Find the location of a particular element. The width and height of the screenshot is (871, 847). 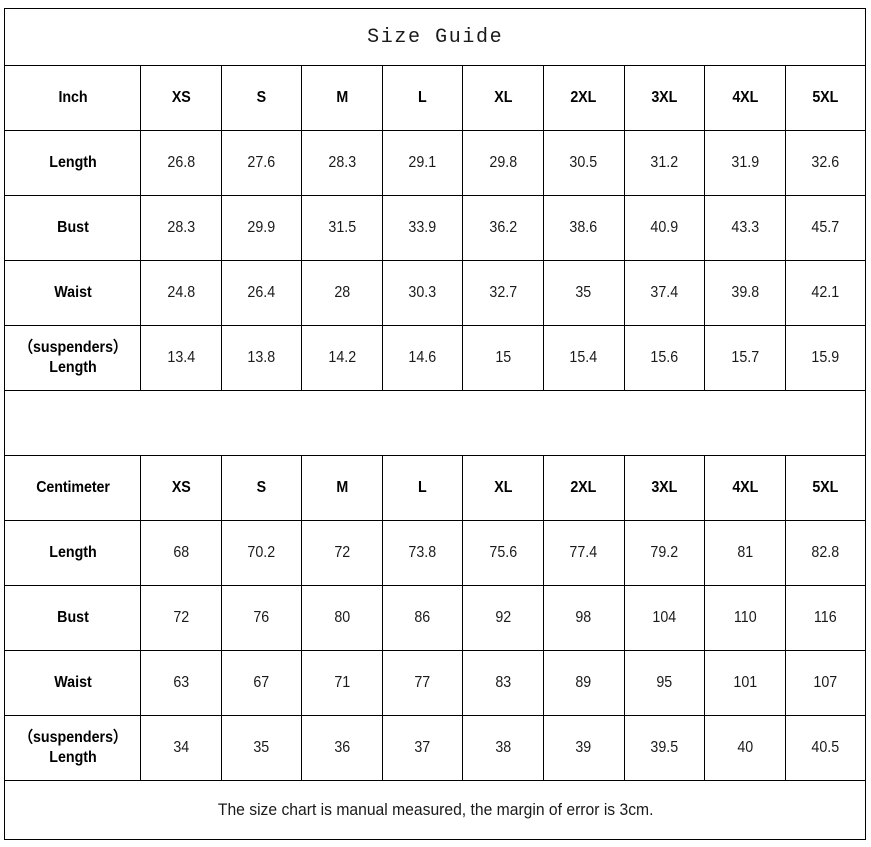

measurement-value: 26.4 is located at coordinates (261, 293).